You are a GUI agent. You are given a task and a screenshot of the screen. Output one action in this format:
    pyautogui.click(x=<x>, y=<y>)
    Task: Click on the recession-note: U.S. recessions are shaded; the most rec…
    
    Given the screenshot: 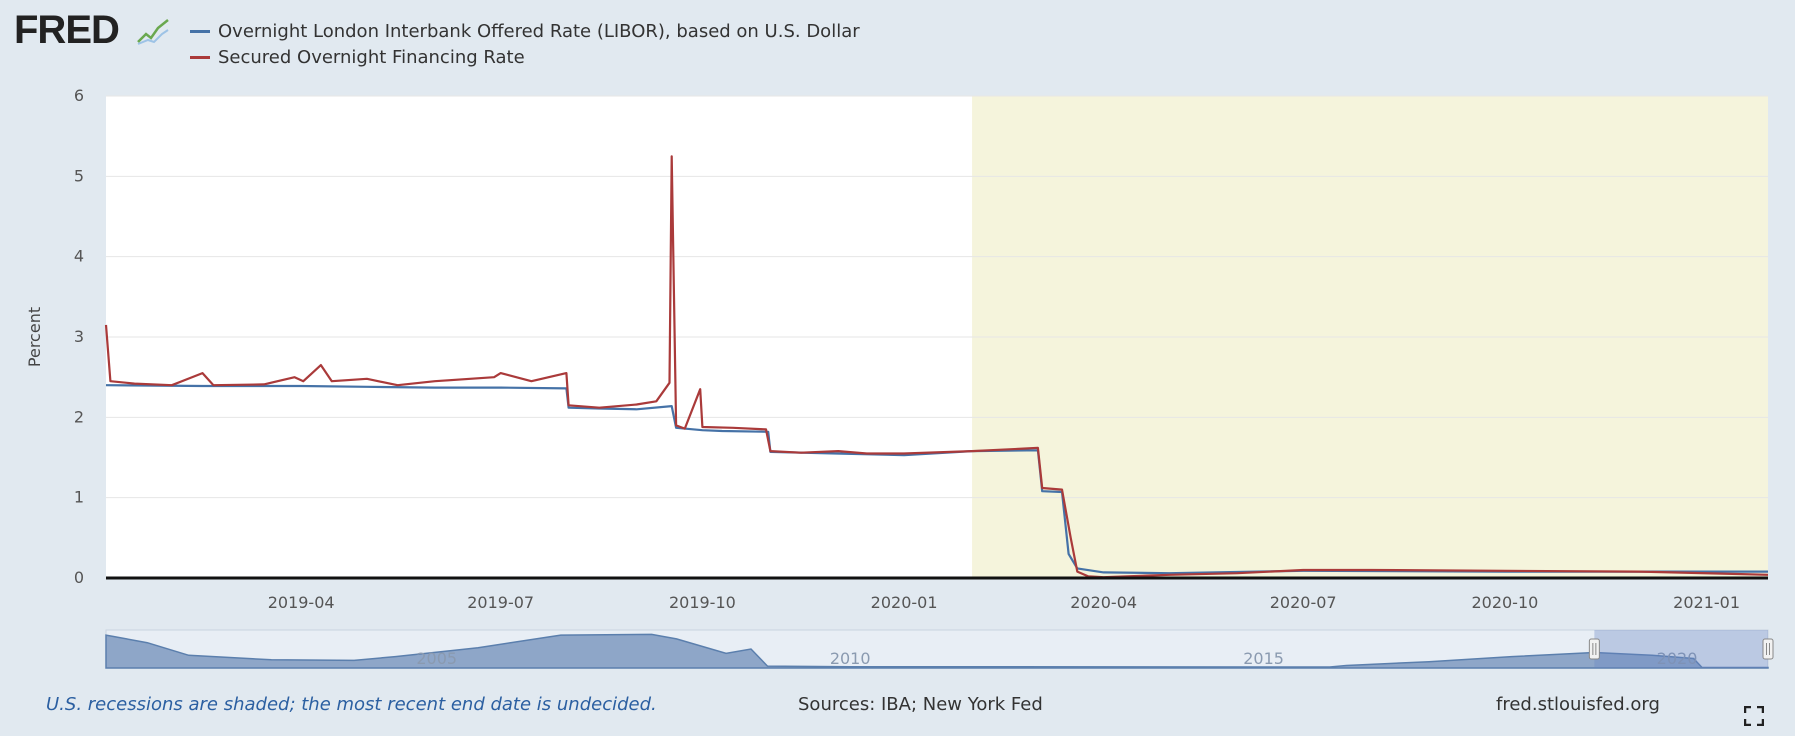 What is the action you would take?
    pyautogui.click(x=351, y=704)
    